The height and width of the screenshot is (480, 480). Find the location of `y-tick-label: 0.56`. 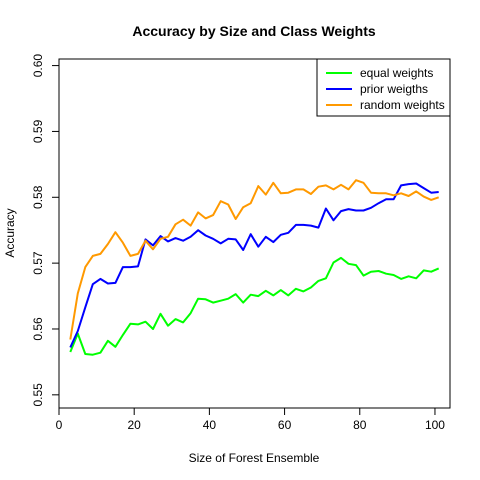

y-tick-label: 0.56 is located at coordinates (38, 329).